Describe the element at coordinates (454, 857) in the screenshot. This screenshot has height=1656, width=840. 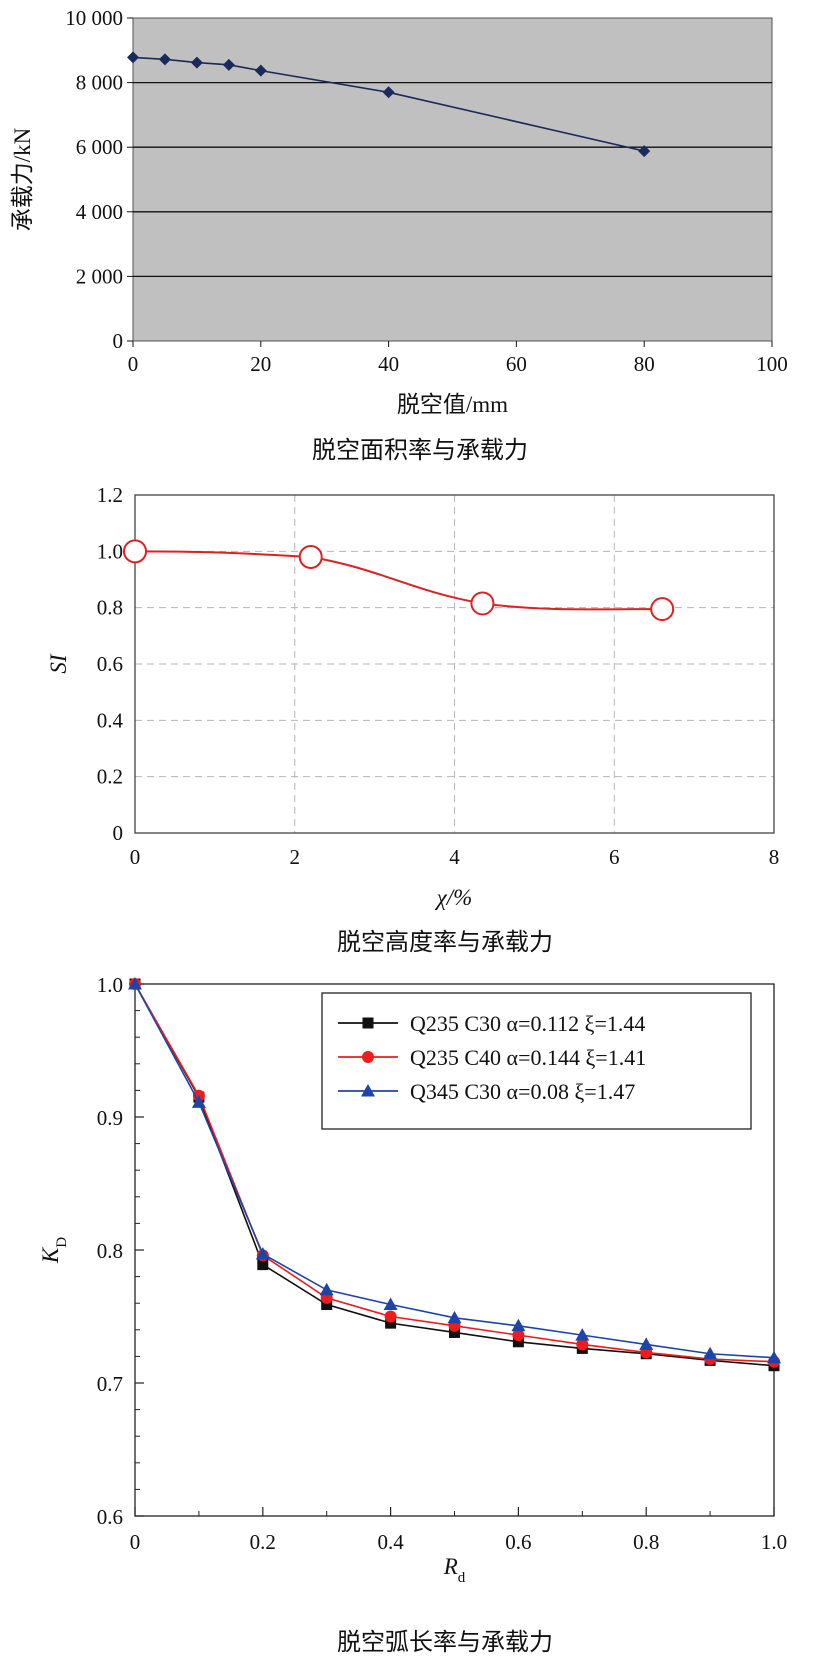
I see `chart-2-x-tick-label: 4` at that location.